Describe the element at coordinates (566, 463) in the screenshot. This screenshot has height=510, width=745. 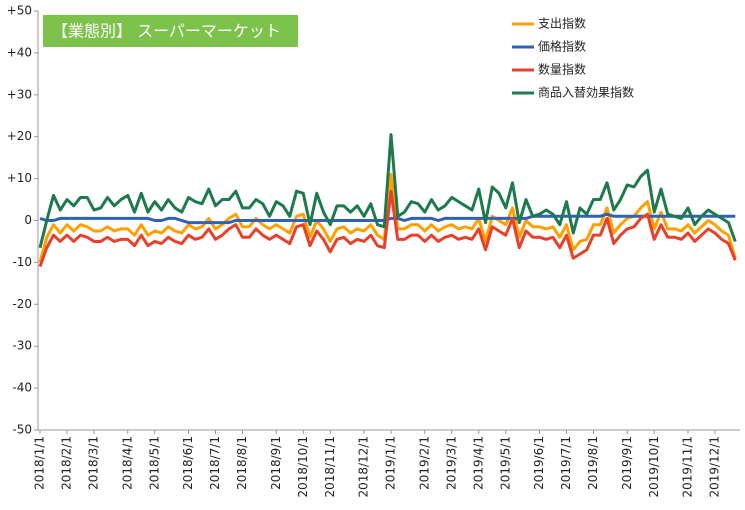
I see `x-tick-label: 2019/7/1` at that location.